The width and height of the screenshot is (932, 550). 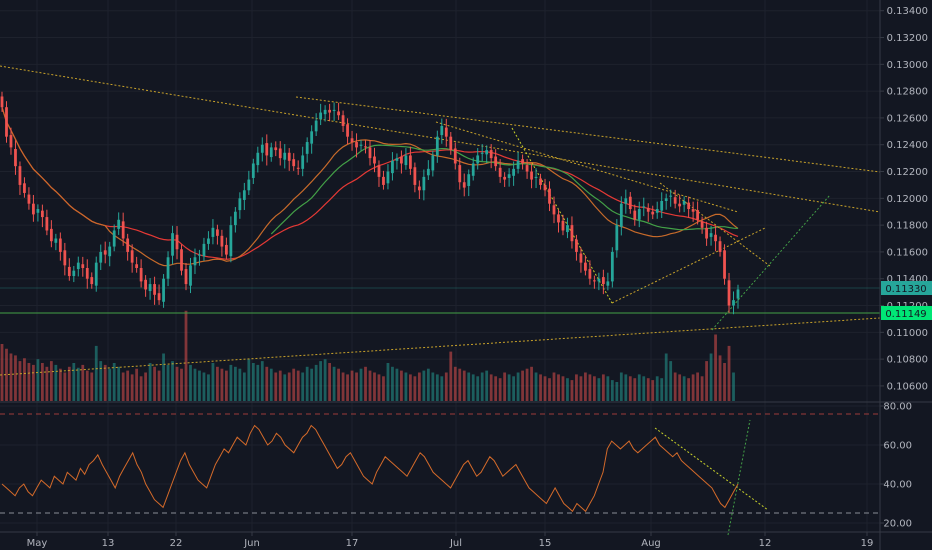 What do you see at coordinates (907, 11) in the screenshot?
I see `price-tick-label: 0.13400` at bounding box center [907, 11].